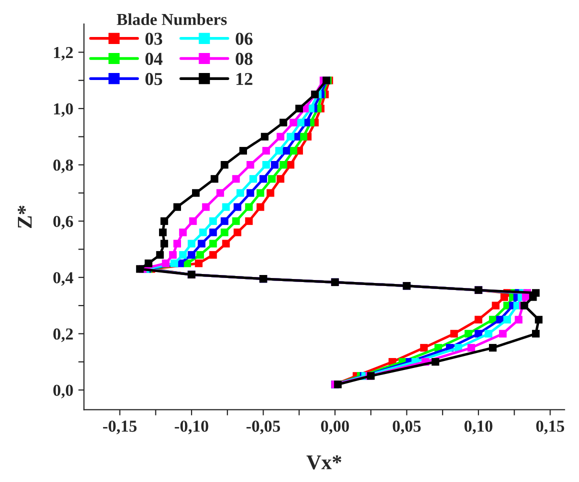 The width and height of the screenshot is (579, 482). What do you see at coordinates (244, 38) in the screenshot?
I see `legend-label: 06` at bounding box center [244, 38].